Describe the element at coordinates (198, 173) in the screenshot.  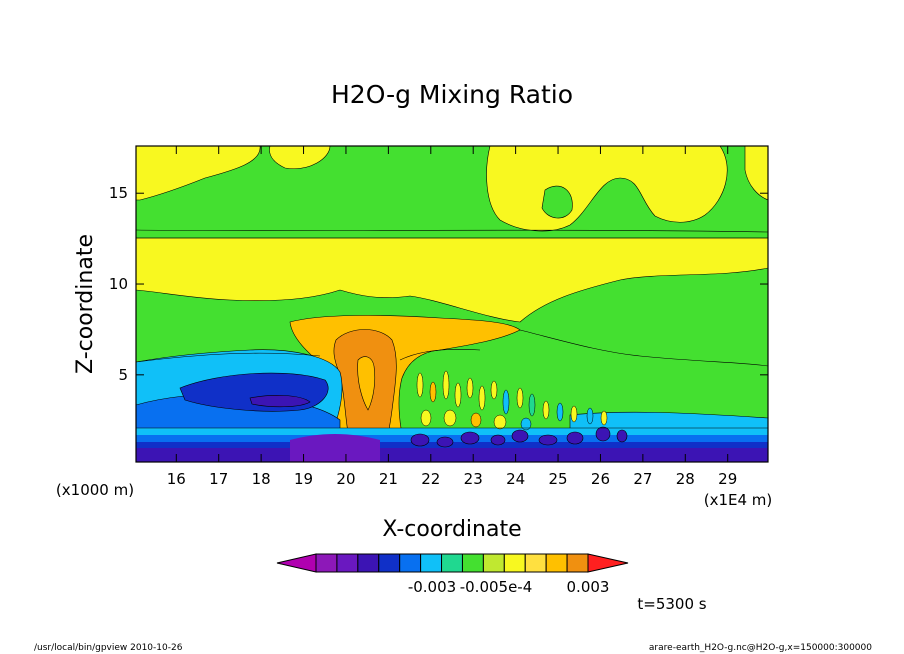
I see `upper-yellow-blob-left` at that location.